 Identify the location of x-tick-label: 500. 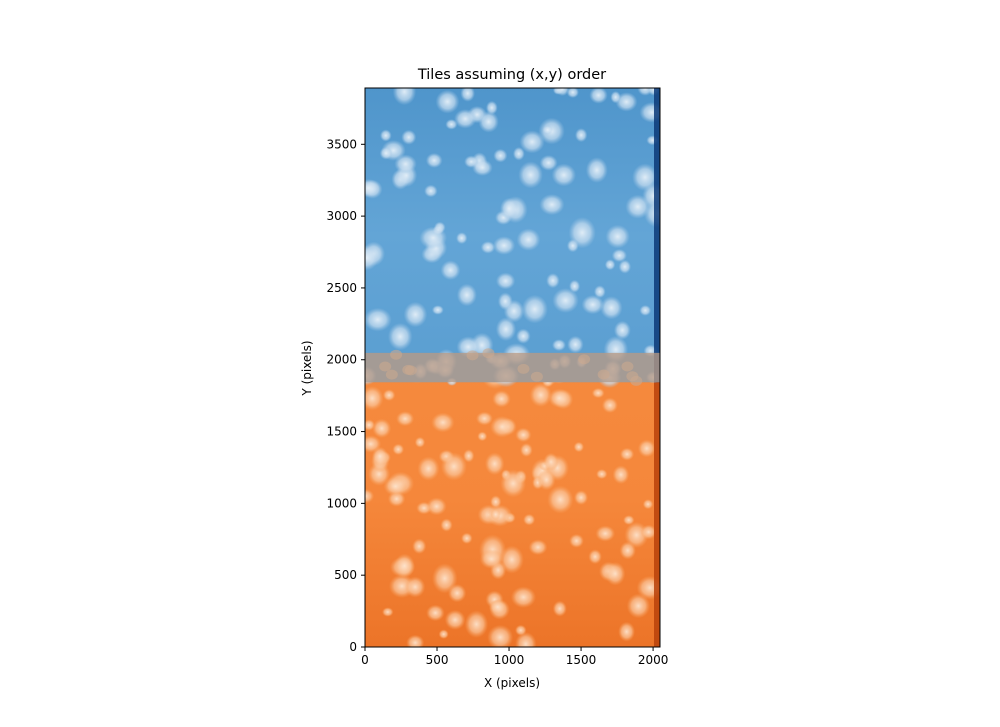
(437, 660).